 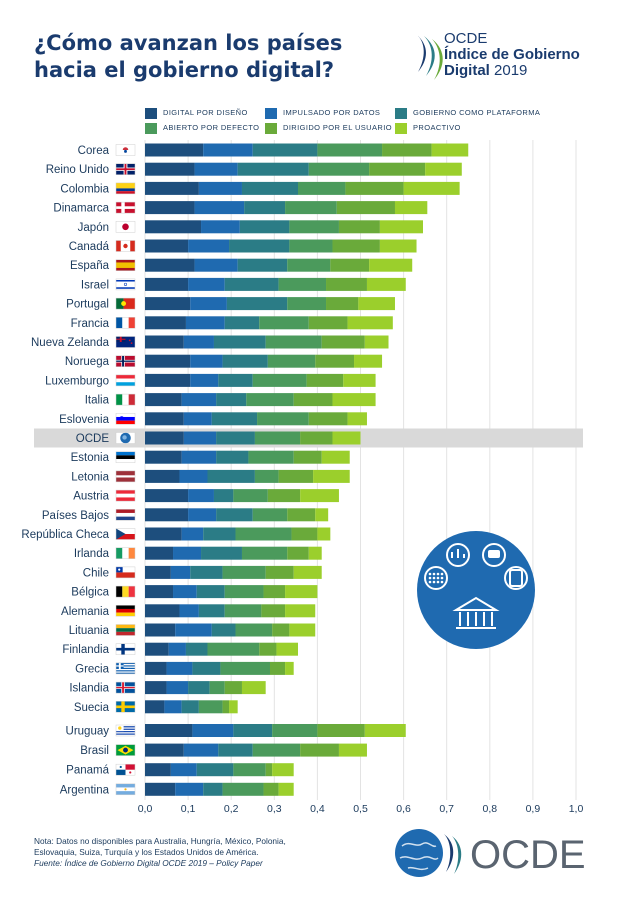 I want to click on country-label: Finlandia, so click(x=85, y=650).